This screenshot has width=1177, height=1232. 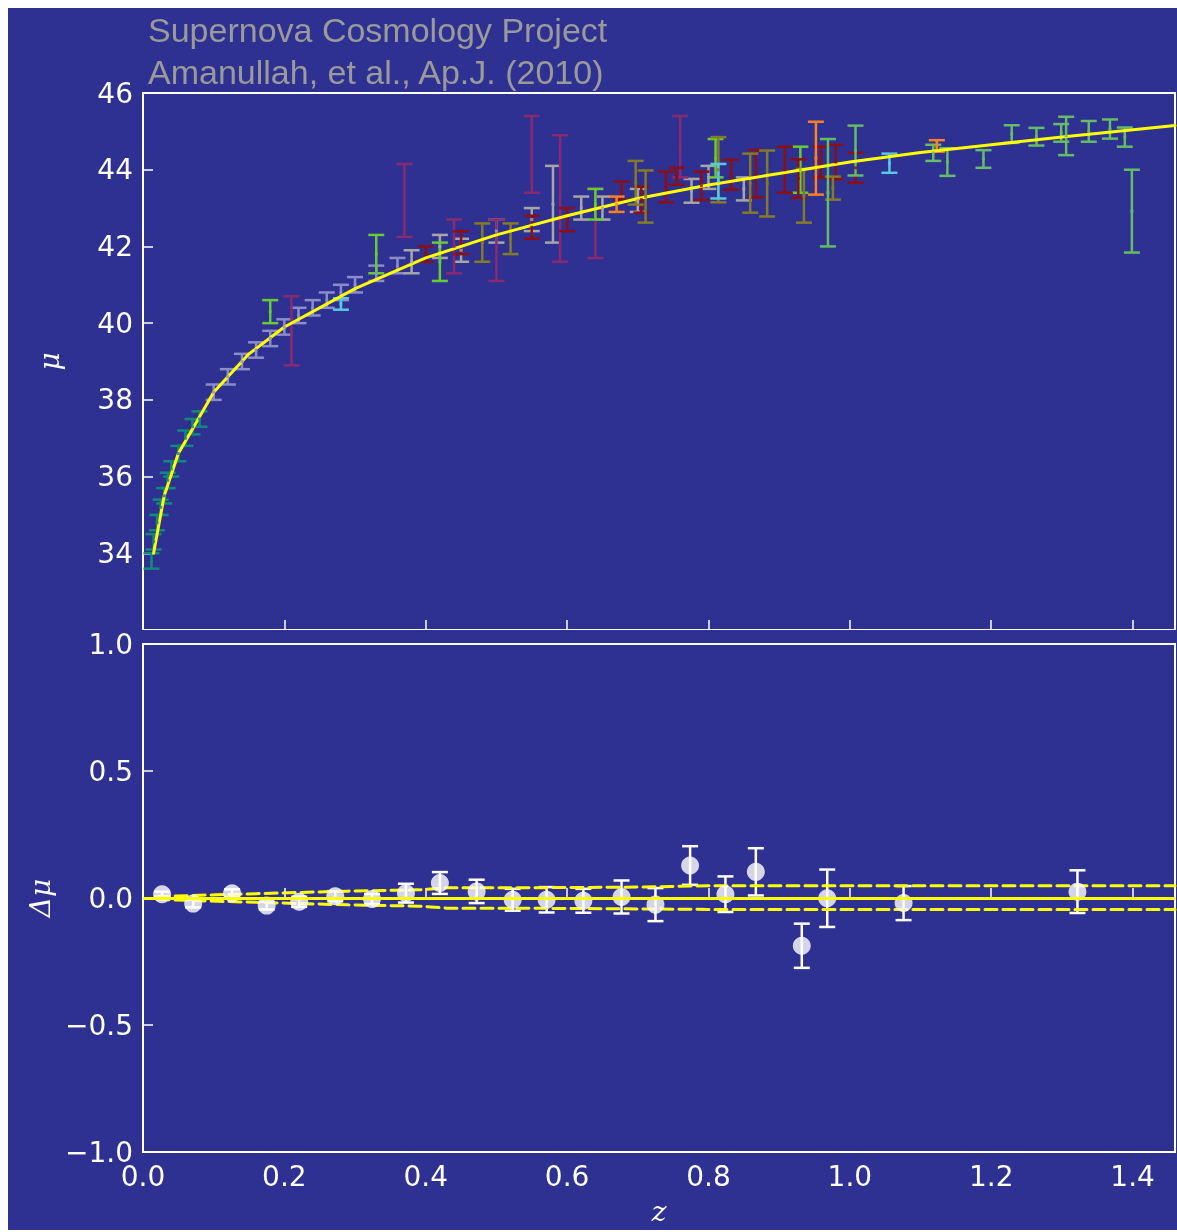 What do you see at coordinates (49, 361) in the screenshot?
I see `y-axis-title: μ` at bounding box center [49, 361].